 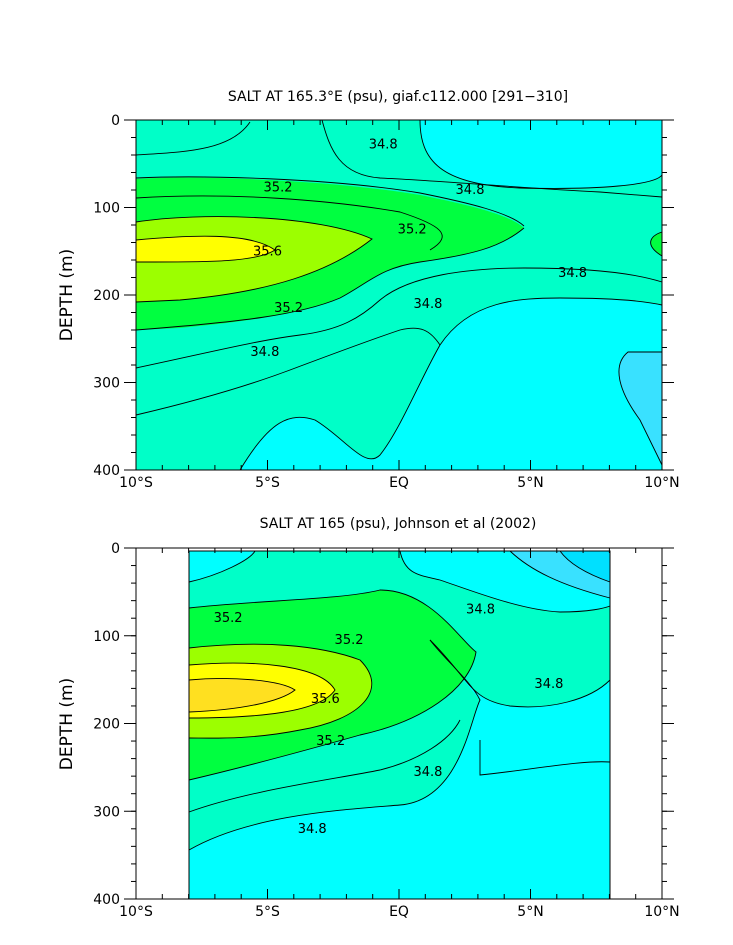 I want to click on contour-bot-b, so click(x=332, y=685).